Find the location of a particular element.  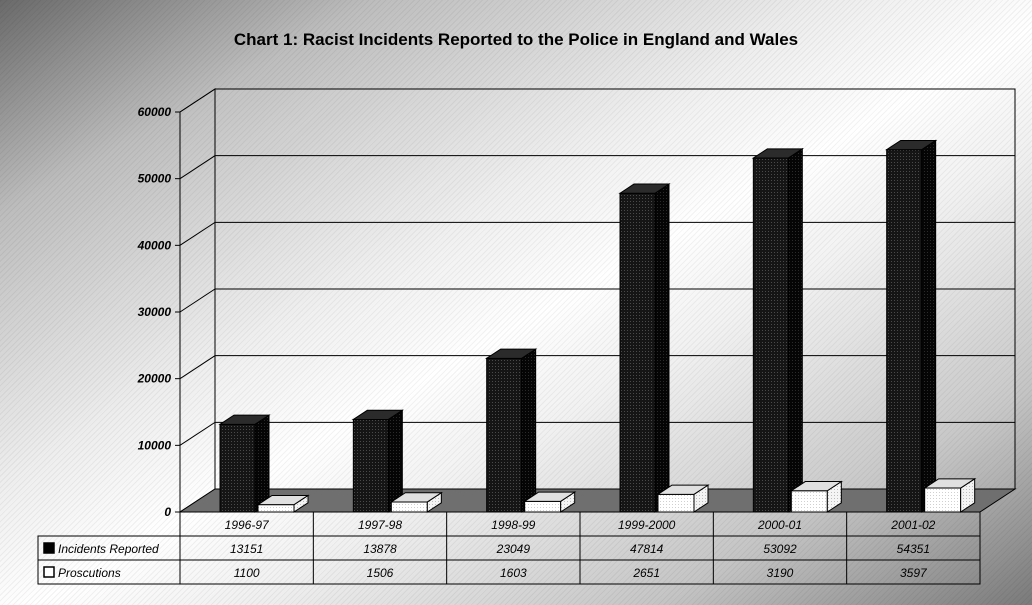

data-table-value: 1506 is located at coordinates (380, 573).